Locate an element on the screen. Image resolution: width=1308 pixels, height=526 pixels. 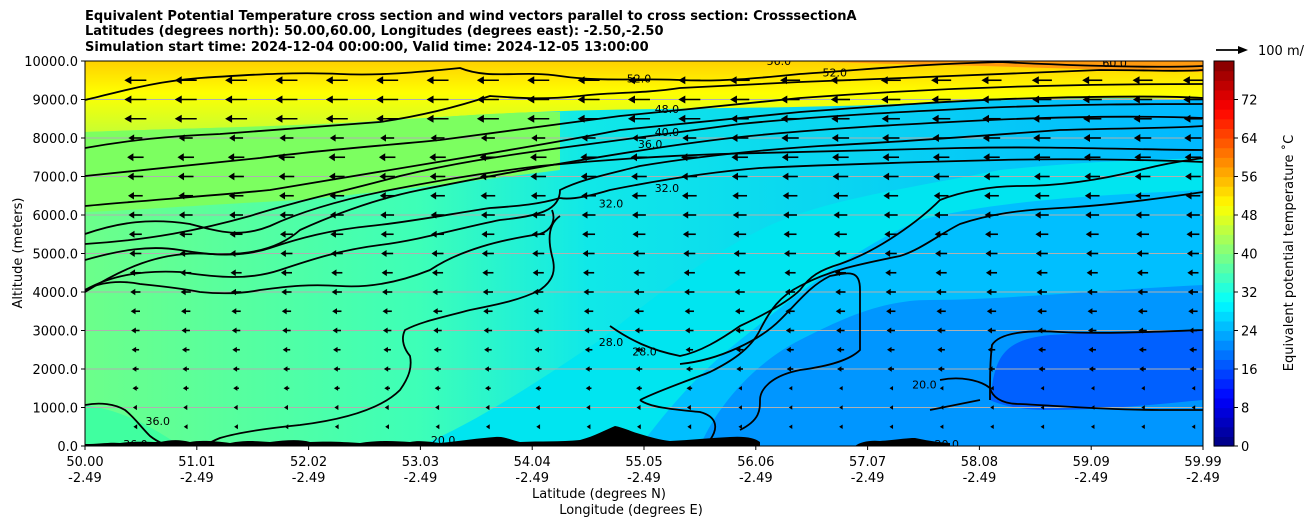
field-band-warm-top is located at coordinates (644, 96).